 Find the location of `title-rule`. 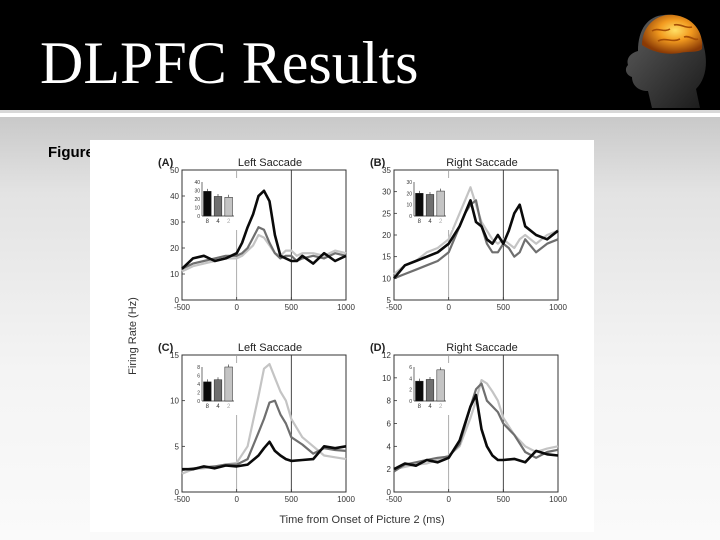

title-rule is located at coordinates (360, 111).